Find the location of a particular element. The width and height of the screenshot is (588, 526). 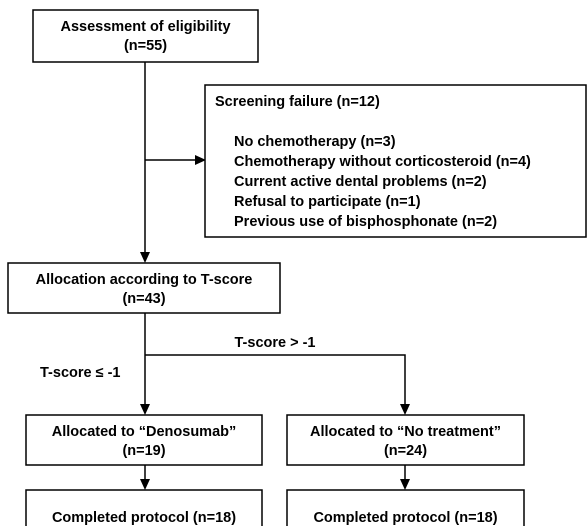

edge-label: T-score ≤ -1 is located at coordinates (80, 373).